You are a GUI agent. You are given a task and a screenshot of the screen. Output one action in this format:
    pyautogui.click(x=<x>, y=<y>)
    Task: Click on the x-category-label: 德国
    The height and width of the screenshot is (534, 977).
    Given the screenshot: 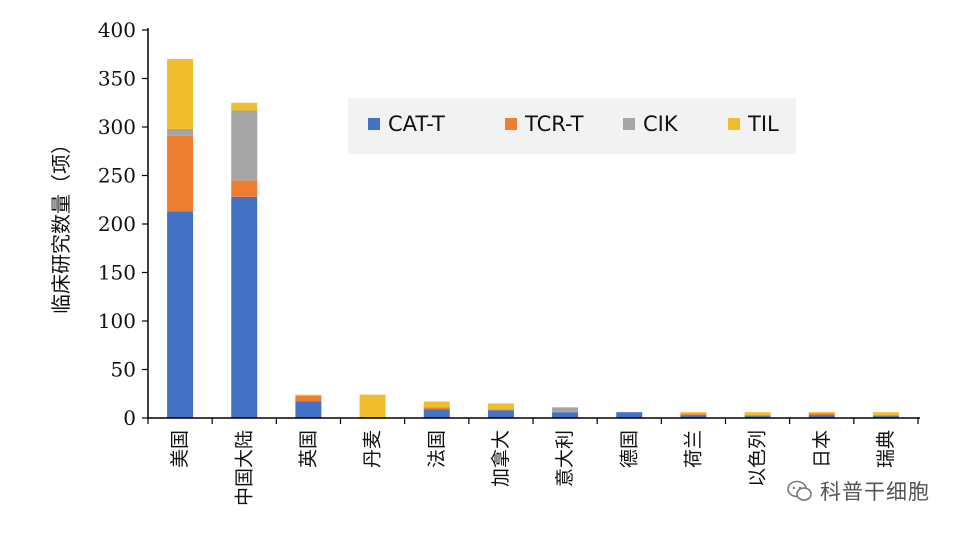 What is the action you would take?
    pyautogui.click(x=629, y=449)
    